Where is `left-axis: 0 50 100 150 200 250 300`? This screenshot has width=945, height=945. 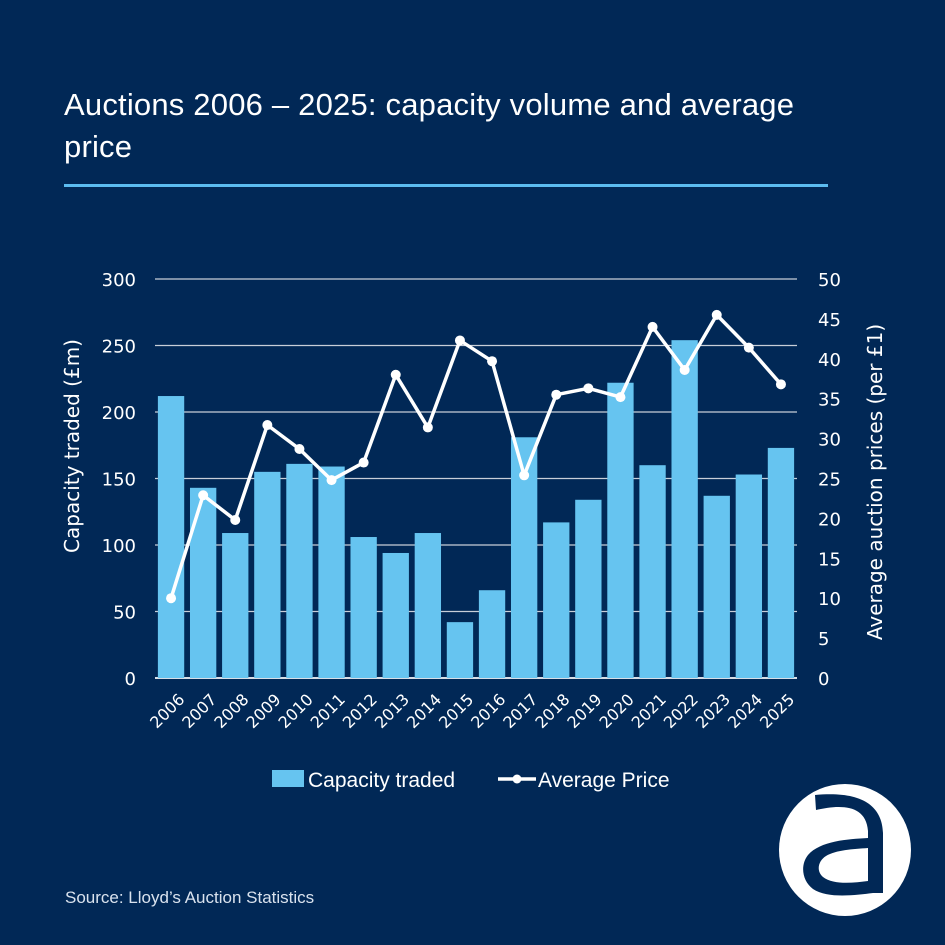
left-axis: 0 50 100 150 200 250 300 is located at coordinates (119, 480).